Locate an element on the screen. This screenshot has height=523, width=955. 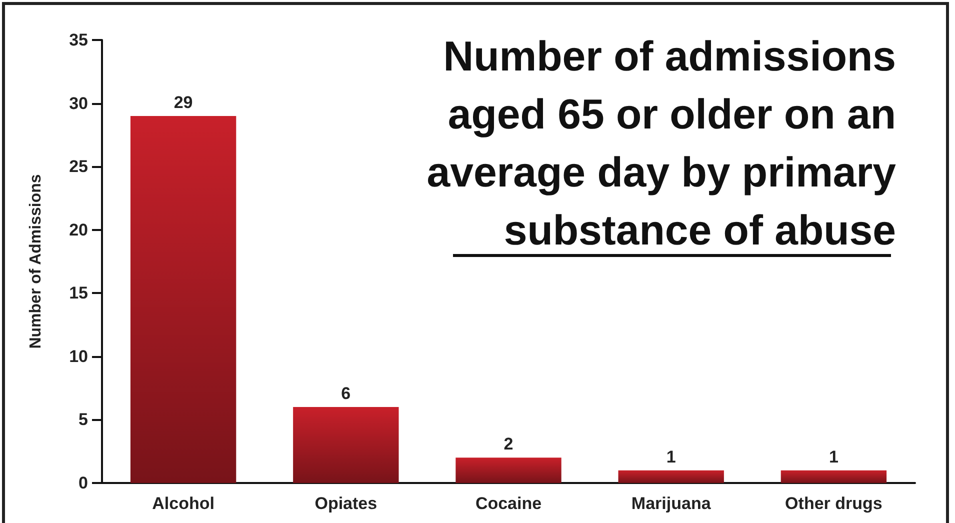
y-tick-label: 0 is located at coordinates (83, 483).